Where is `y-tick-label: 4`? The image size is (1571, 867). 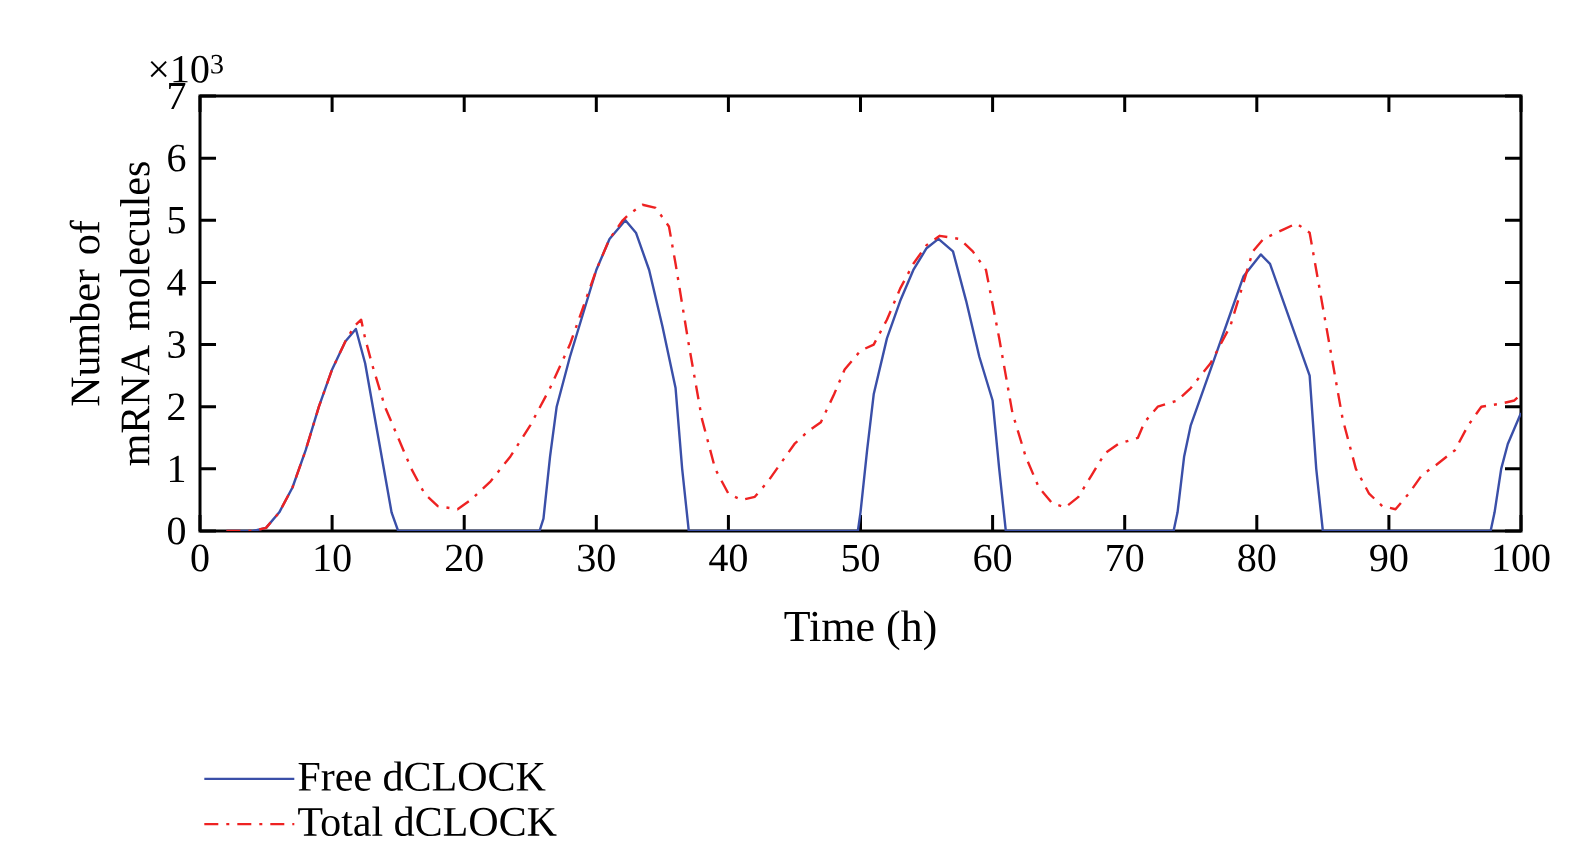
y-tick-label: 4 is located at coordinates (176, 282).